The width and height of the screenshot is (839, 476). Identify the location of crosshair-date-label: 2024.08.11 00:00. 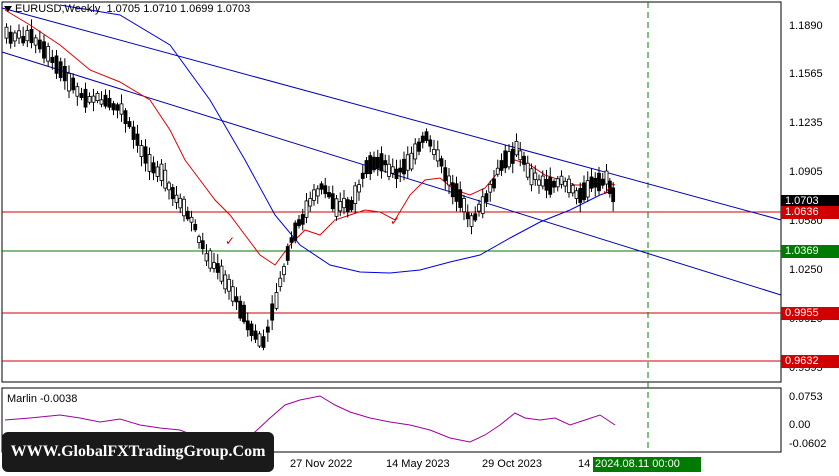
(647, 464).